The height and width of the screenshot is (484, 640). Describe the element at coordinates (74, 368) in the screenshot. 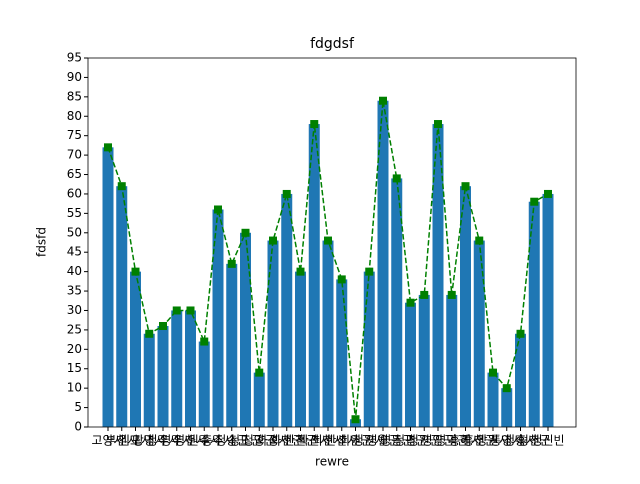

I see `y-tick-label: 15` at that location.